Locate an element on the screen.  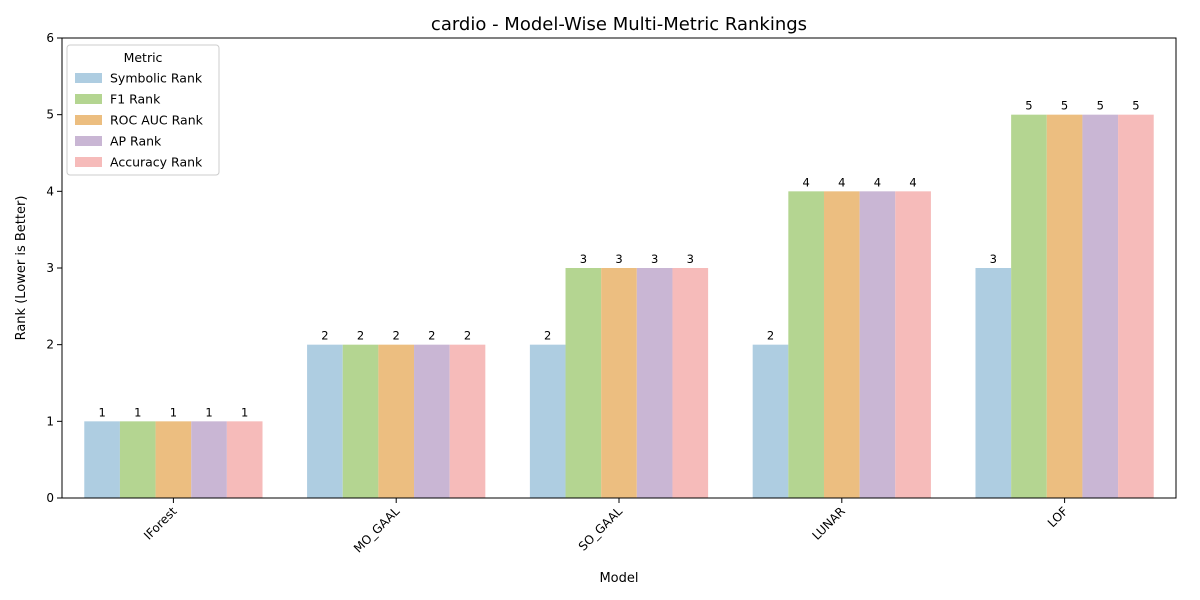
legend-entry-label: F1 Rank is located at coordinates (135, 99).